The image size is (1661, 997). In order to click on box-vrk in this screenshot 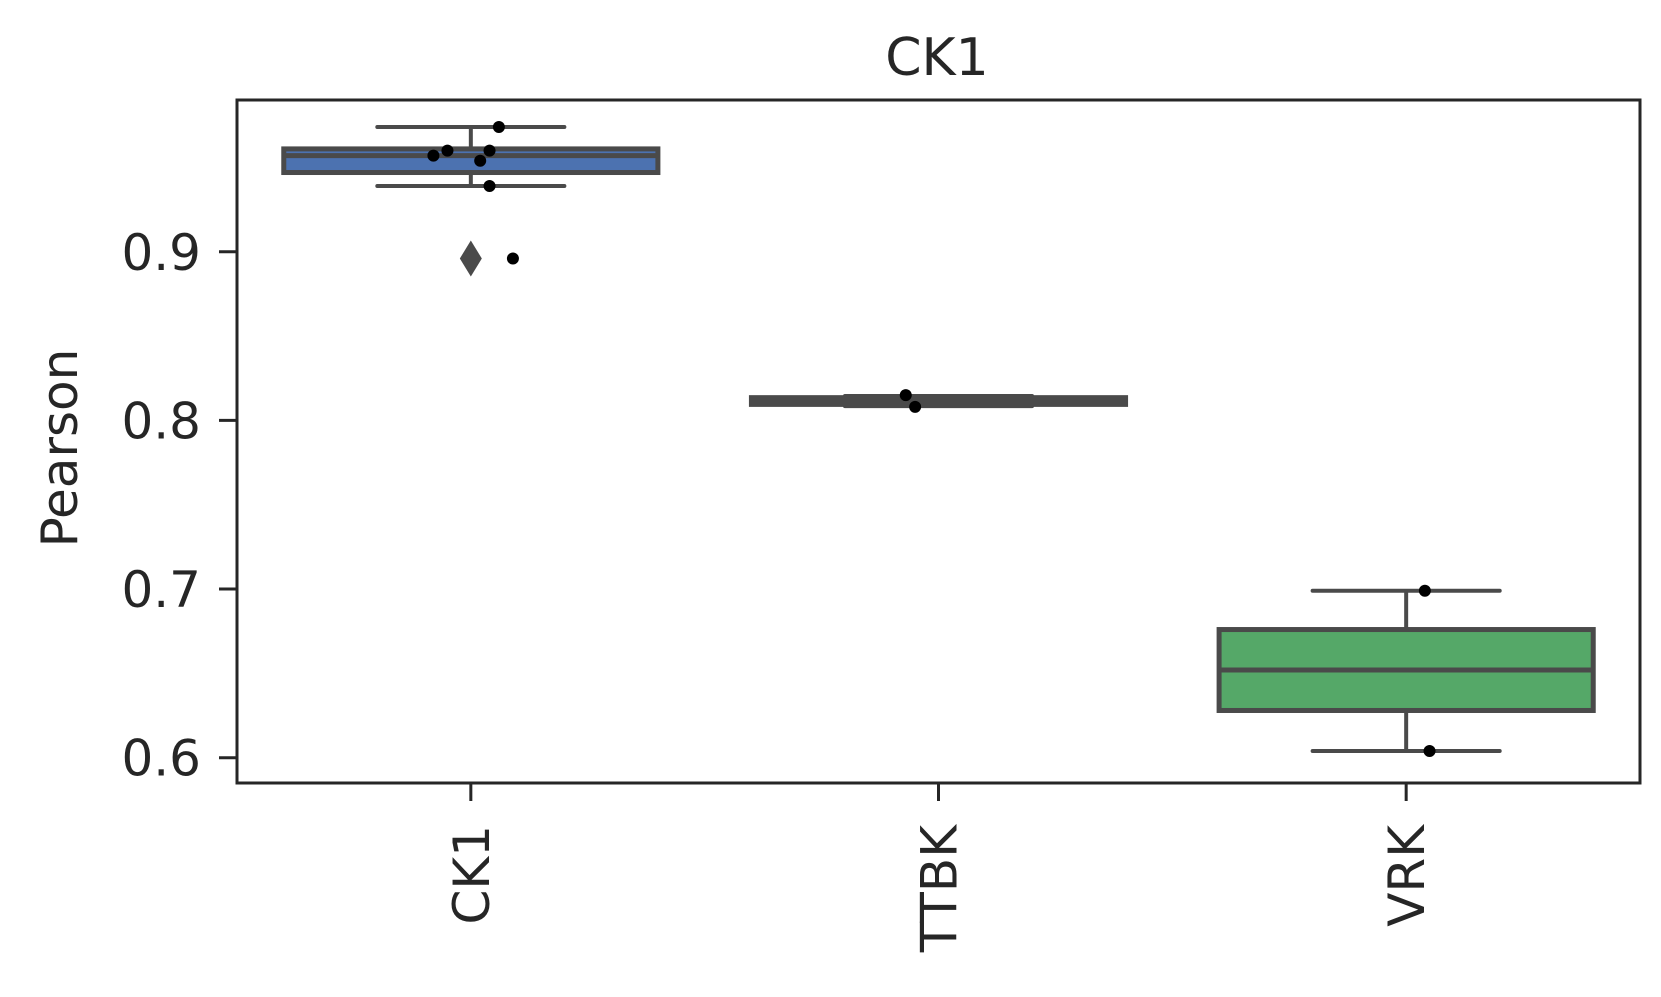, I will do `click(1406, 670)`.